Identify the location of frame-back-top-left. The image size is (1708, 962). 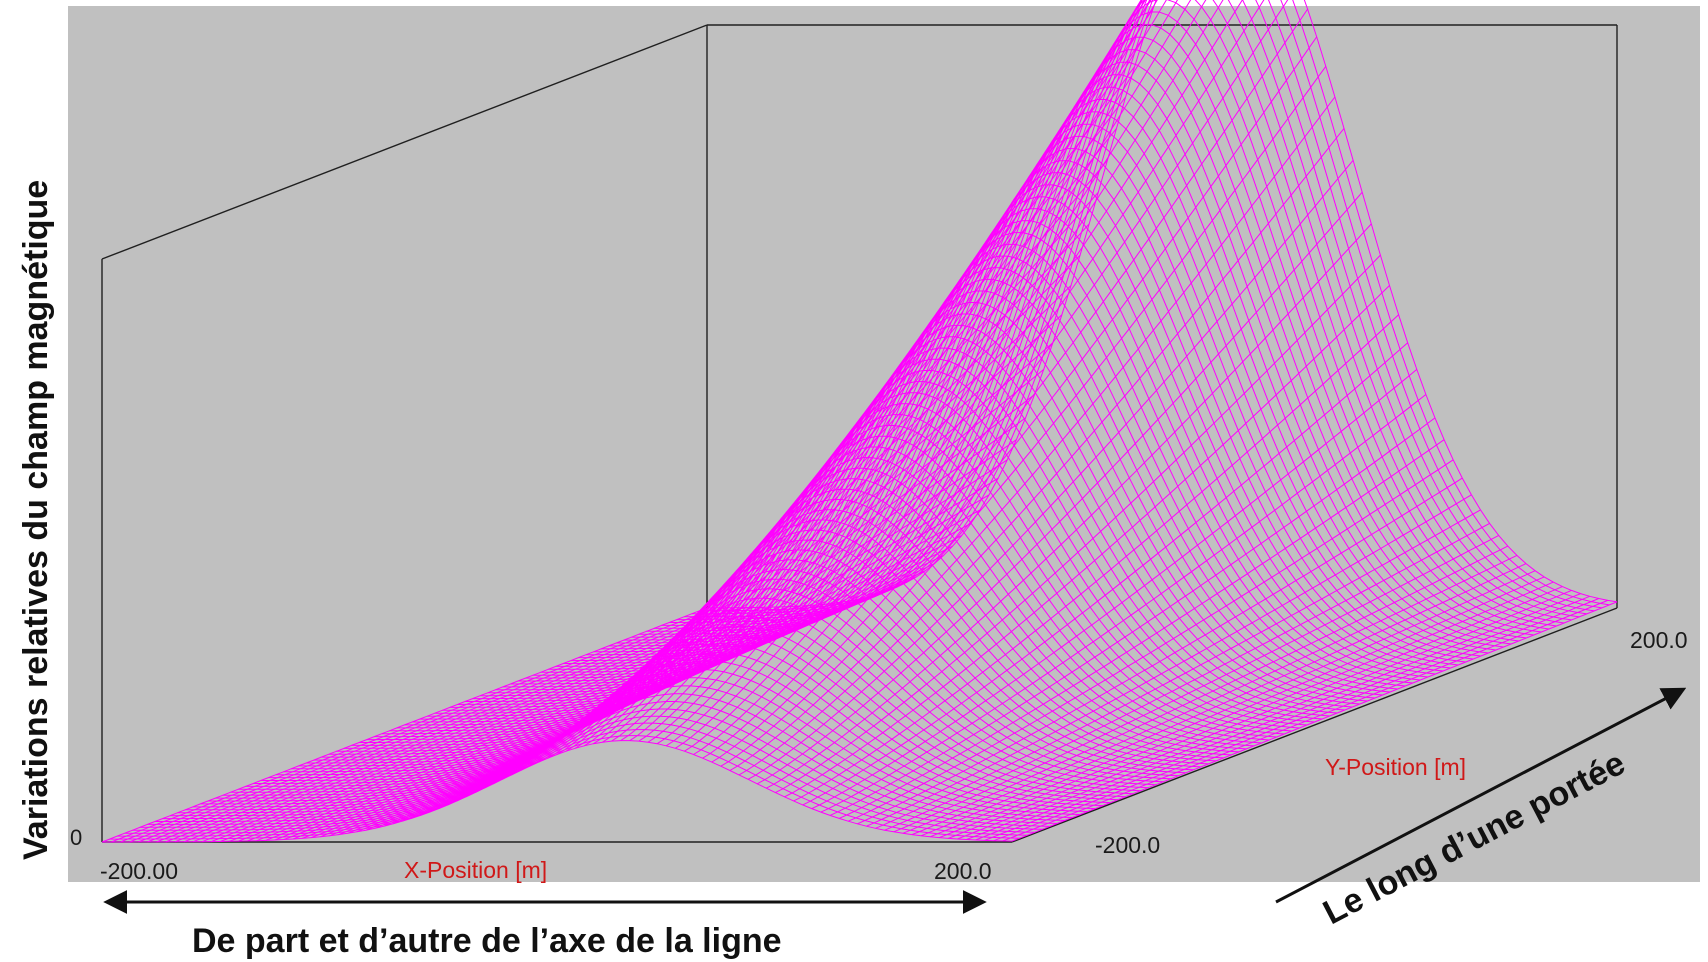
(404, 142).